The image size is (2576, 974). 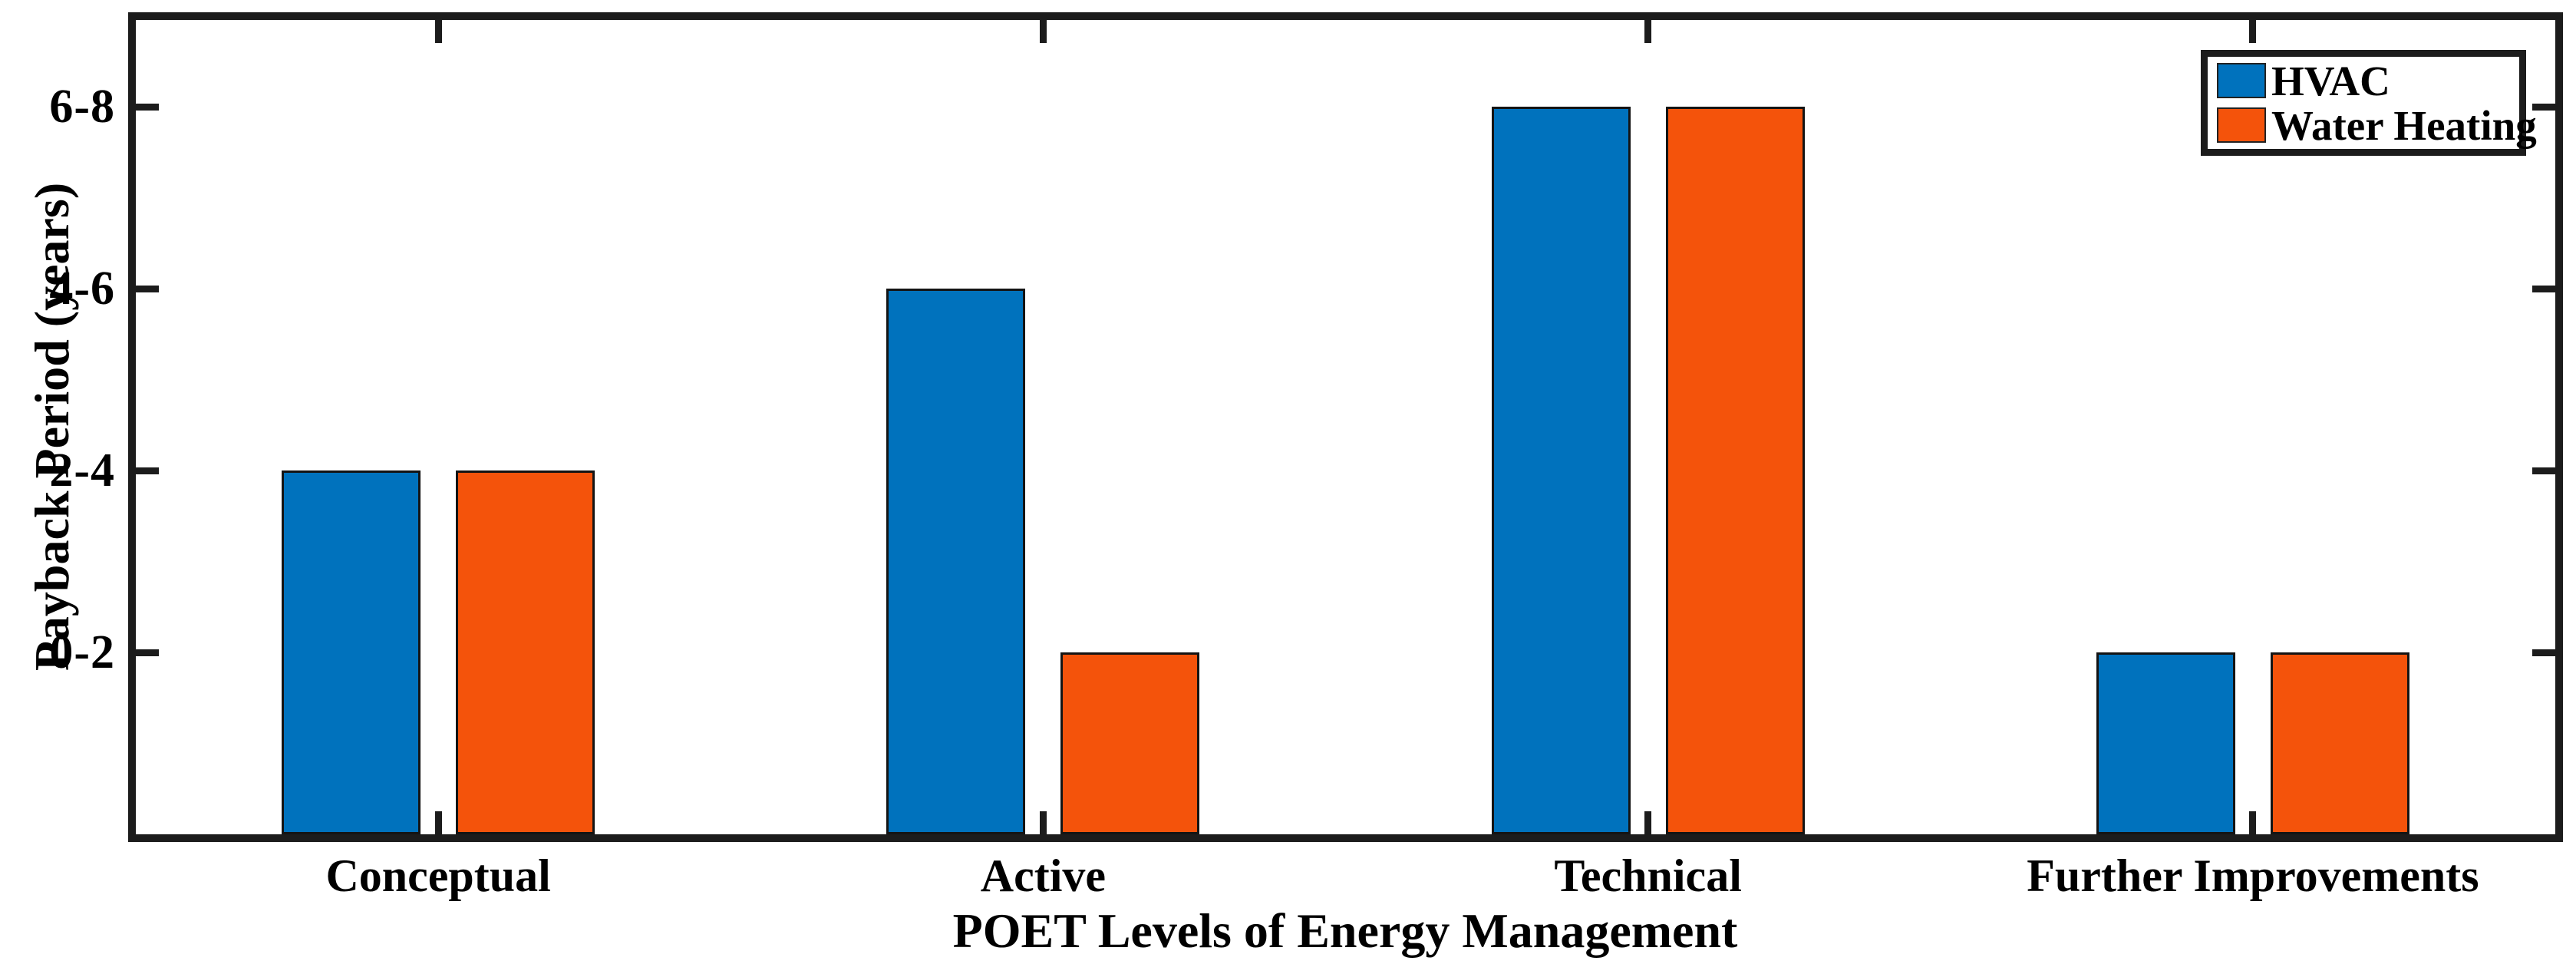 What do you see at coordinates (2241, 80) in the screenshot?
I see `legend-swatch-hvac` at bounding box center [2241, 80].